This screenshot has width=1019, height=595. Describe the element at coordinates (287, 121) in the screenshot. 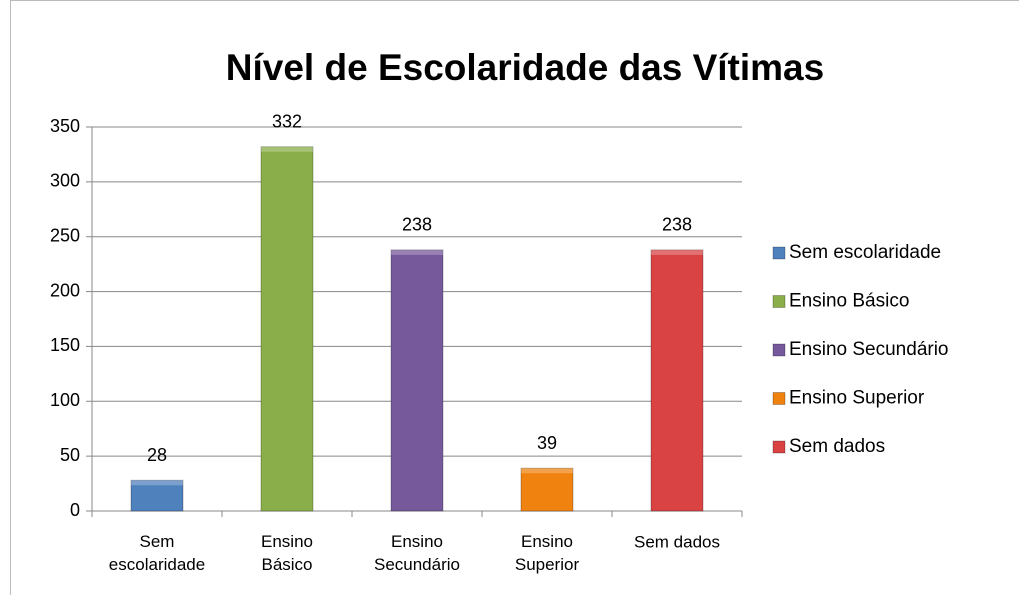

I see `data-label: 332` at that location.